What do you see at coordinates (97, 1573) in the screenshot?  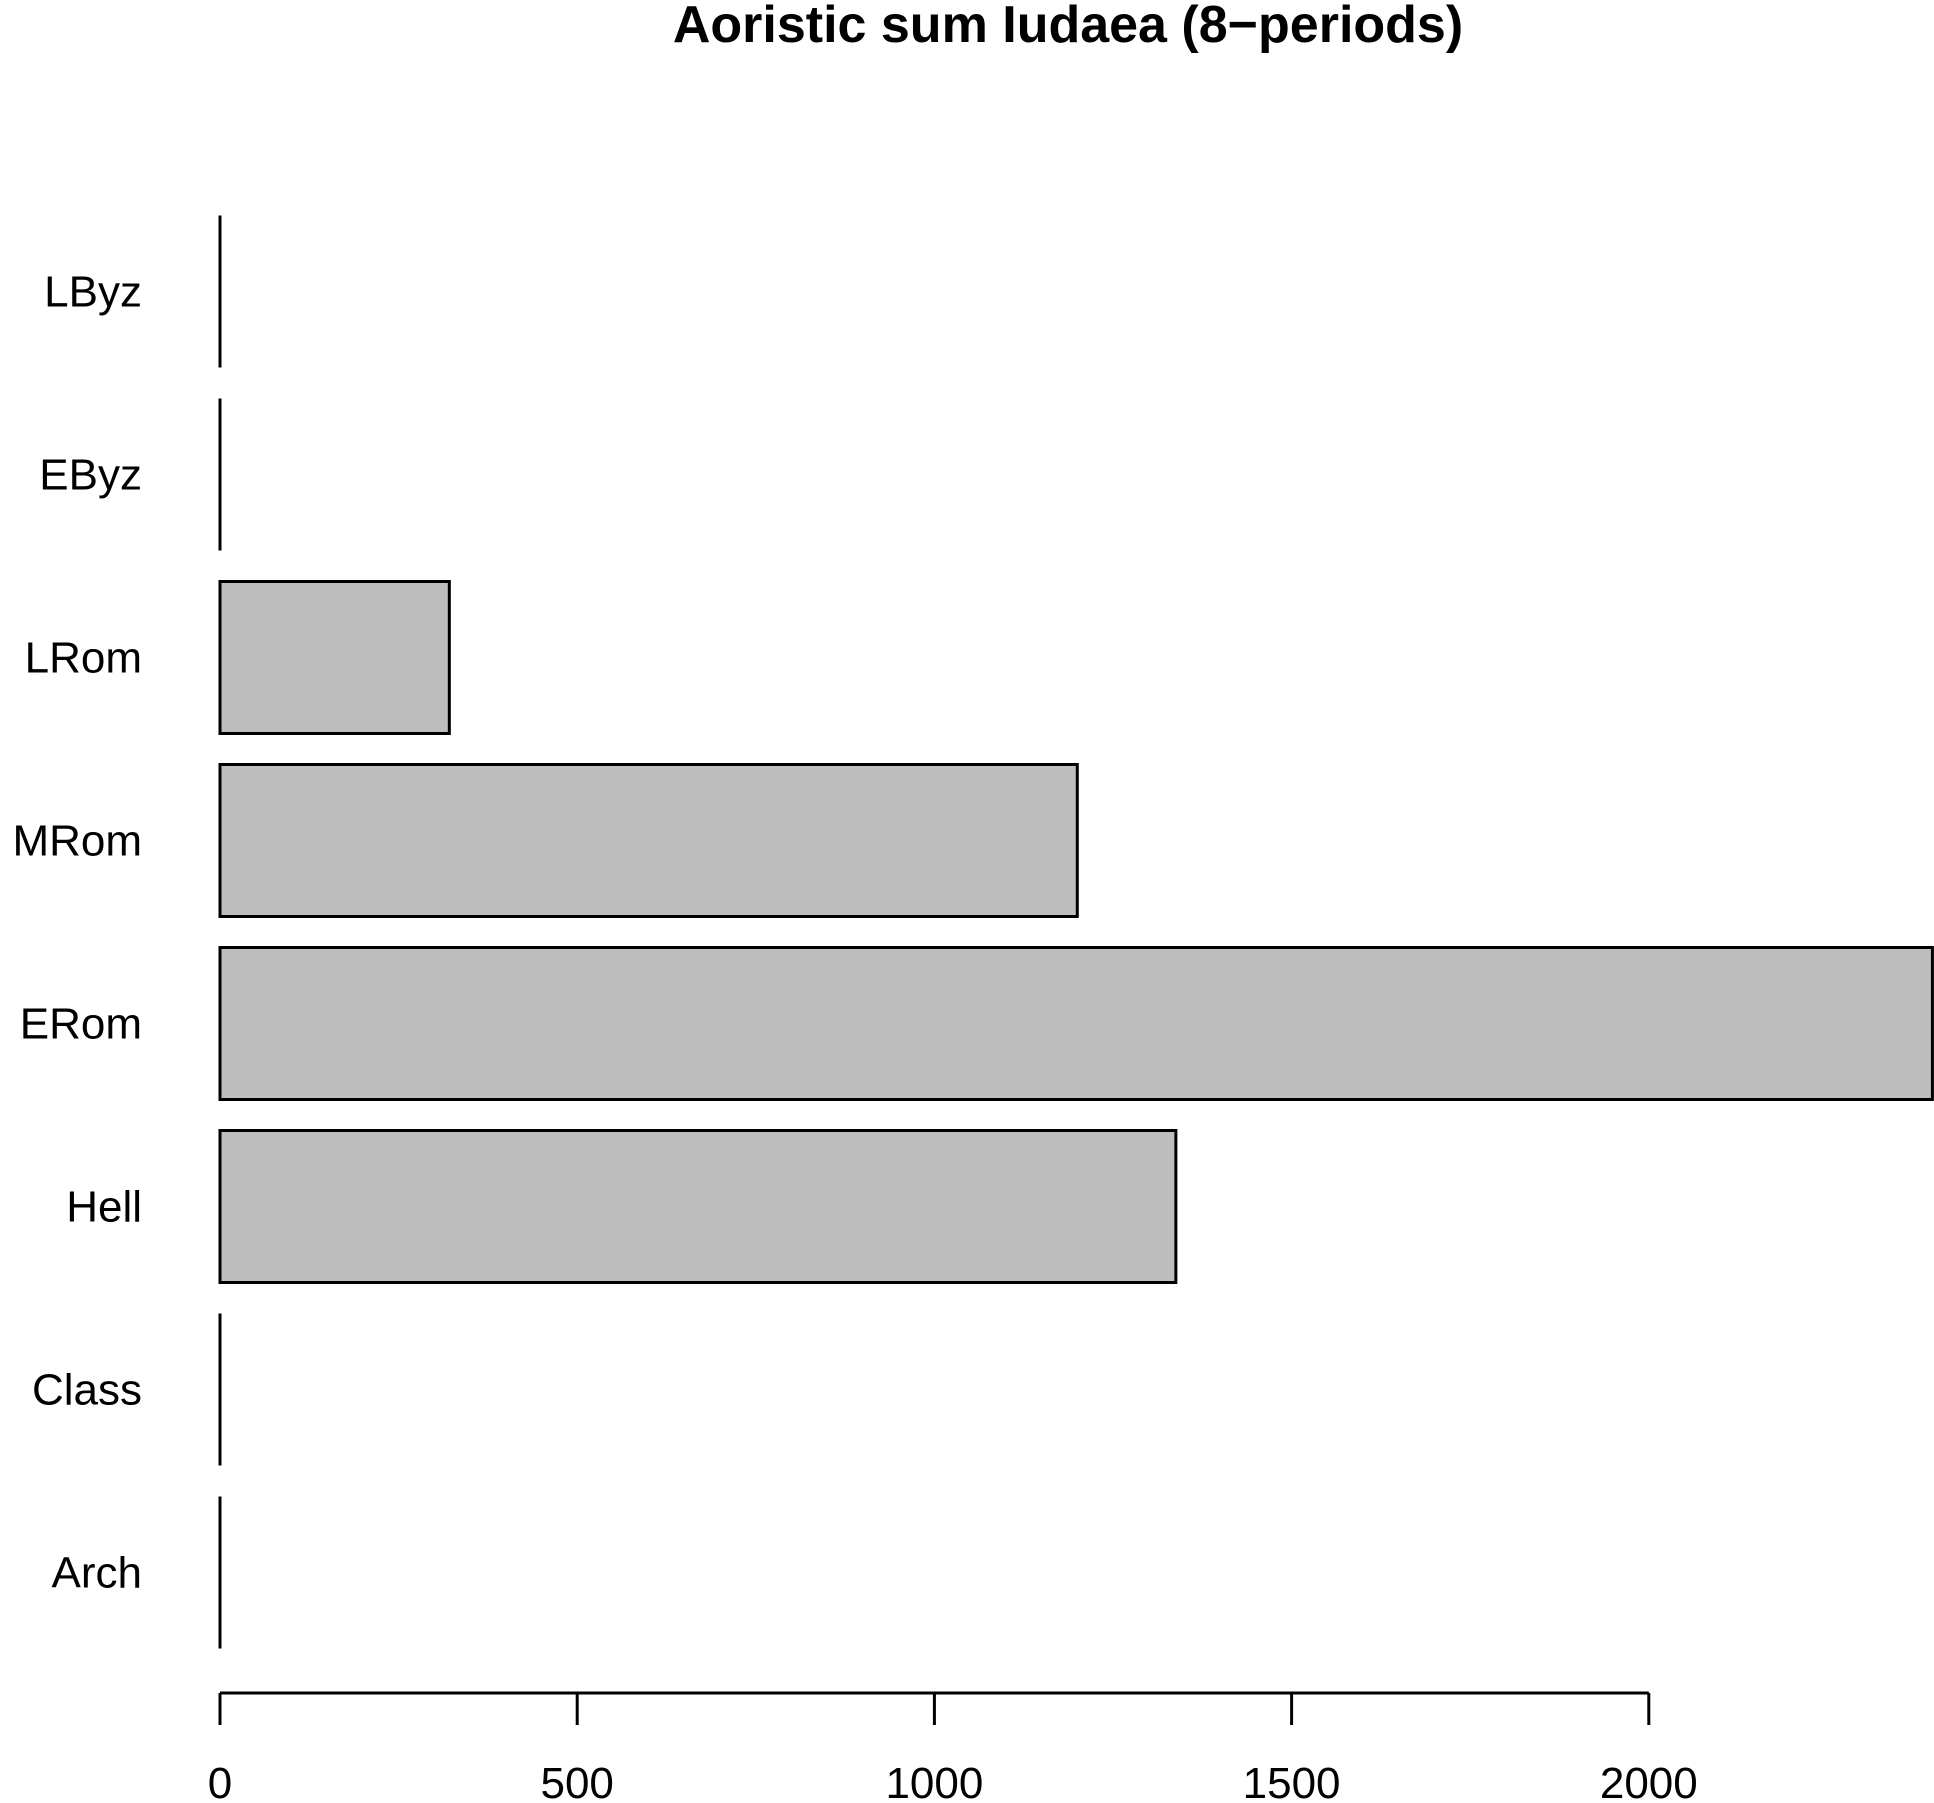 I see `category-label-arch: Arch` at bounding box center [97, 1573].